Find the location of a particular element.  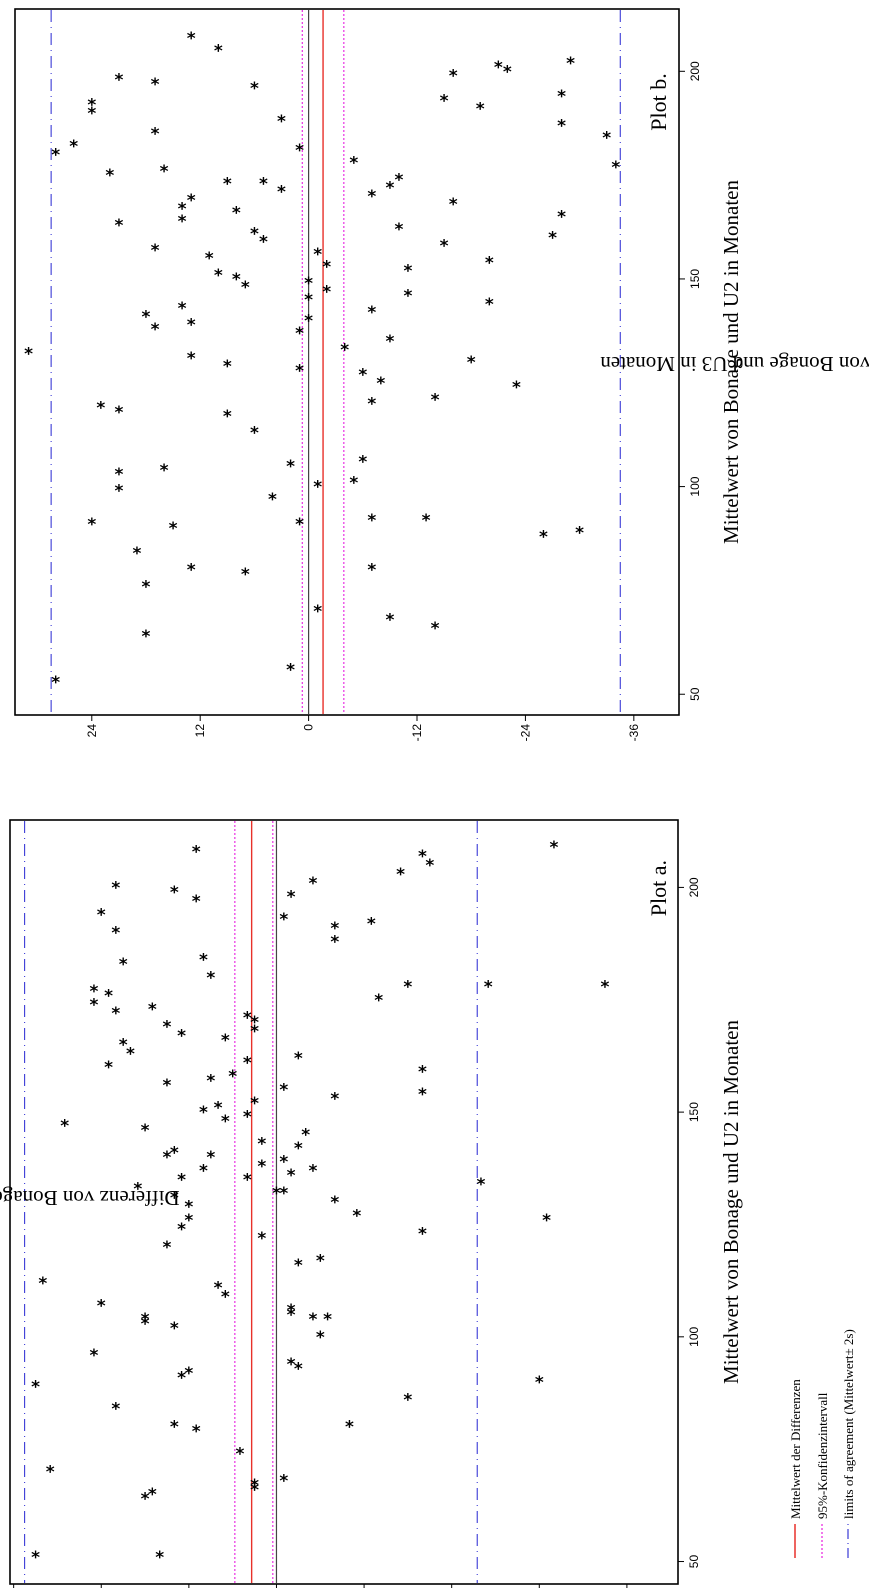

plot-a-label: Plot a. is located at coordinates (658, 888).